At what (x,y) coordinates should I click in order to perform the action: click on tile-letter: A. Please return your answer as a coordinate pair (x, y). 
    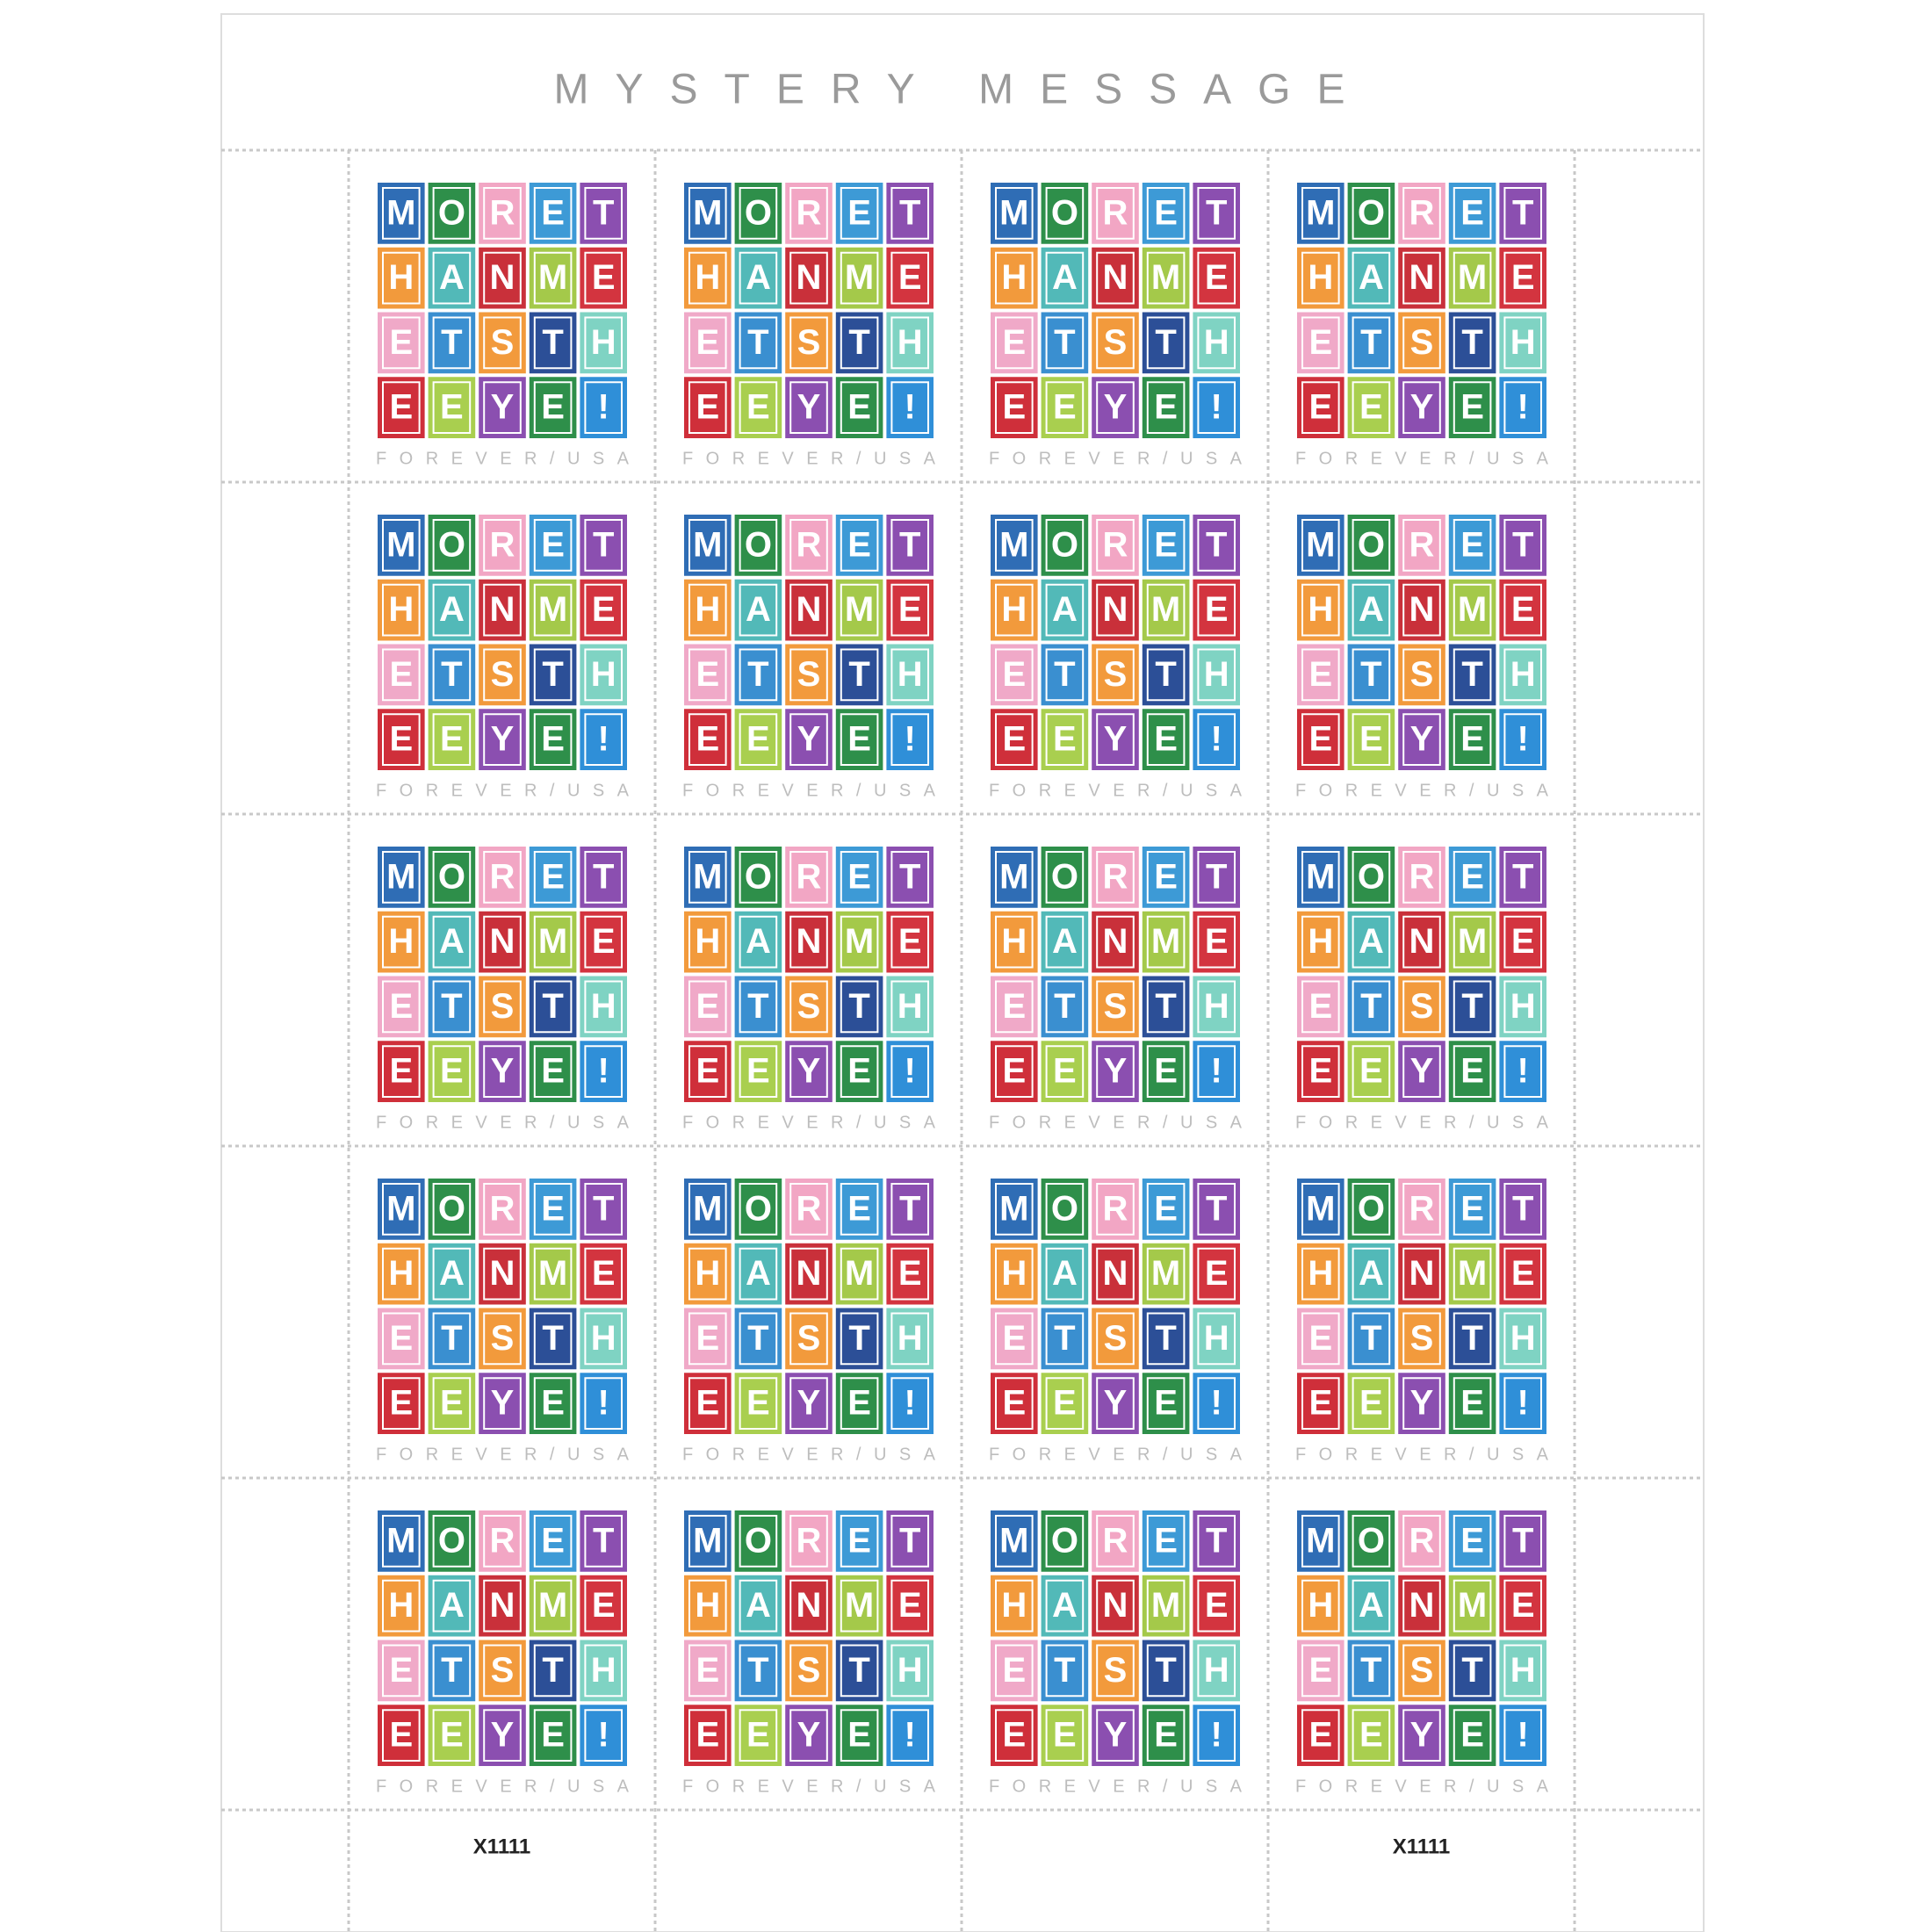
    Looking at the image, I should click on (452, 1273).